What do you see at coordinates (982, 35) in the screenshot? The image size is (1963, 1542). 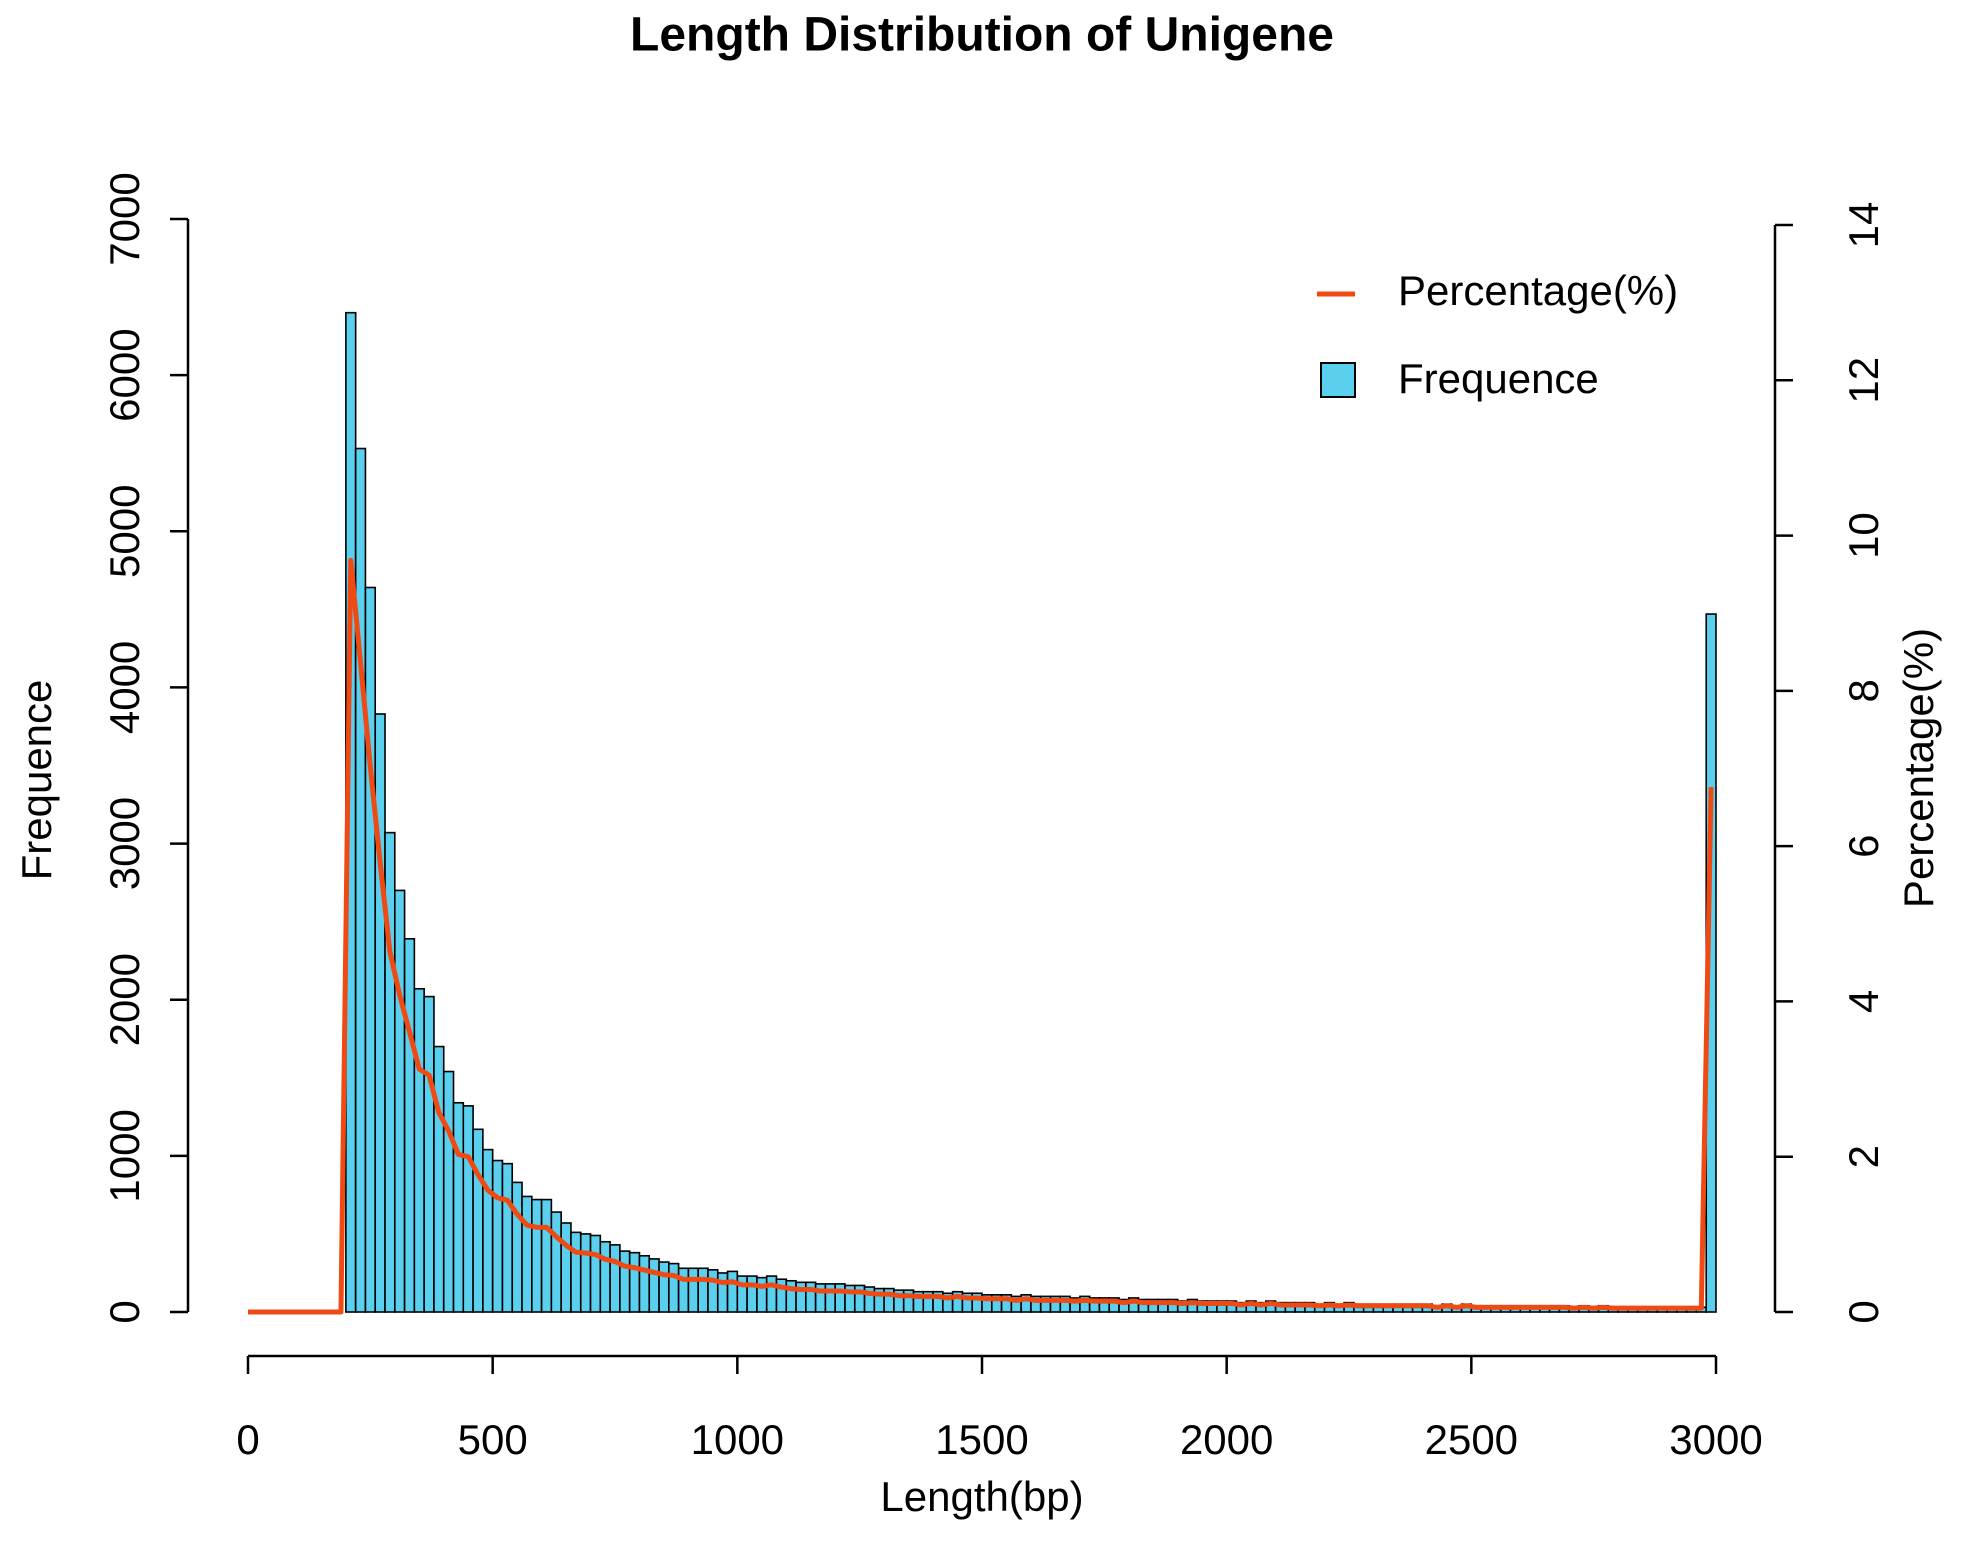 I see `chart-title: Length Distribution of Unigene` at bounding box center [982, 35].